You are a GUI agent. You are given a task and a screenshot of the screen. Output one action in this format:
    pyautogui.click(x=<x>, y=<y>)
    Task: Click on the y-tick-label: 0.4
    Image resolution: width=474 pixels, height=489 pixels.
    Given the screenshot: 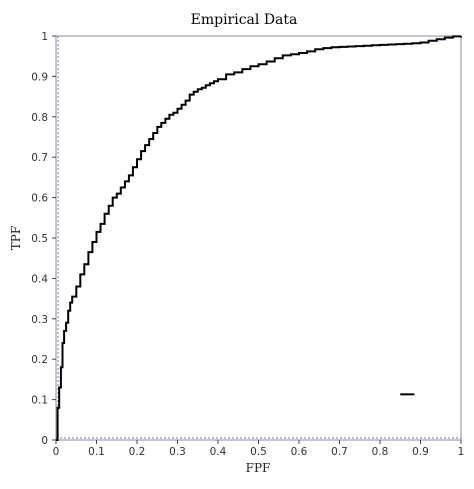 What is the action you would take?
    pyautogui.click(x=39, y=279)
    